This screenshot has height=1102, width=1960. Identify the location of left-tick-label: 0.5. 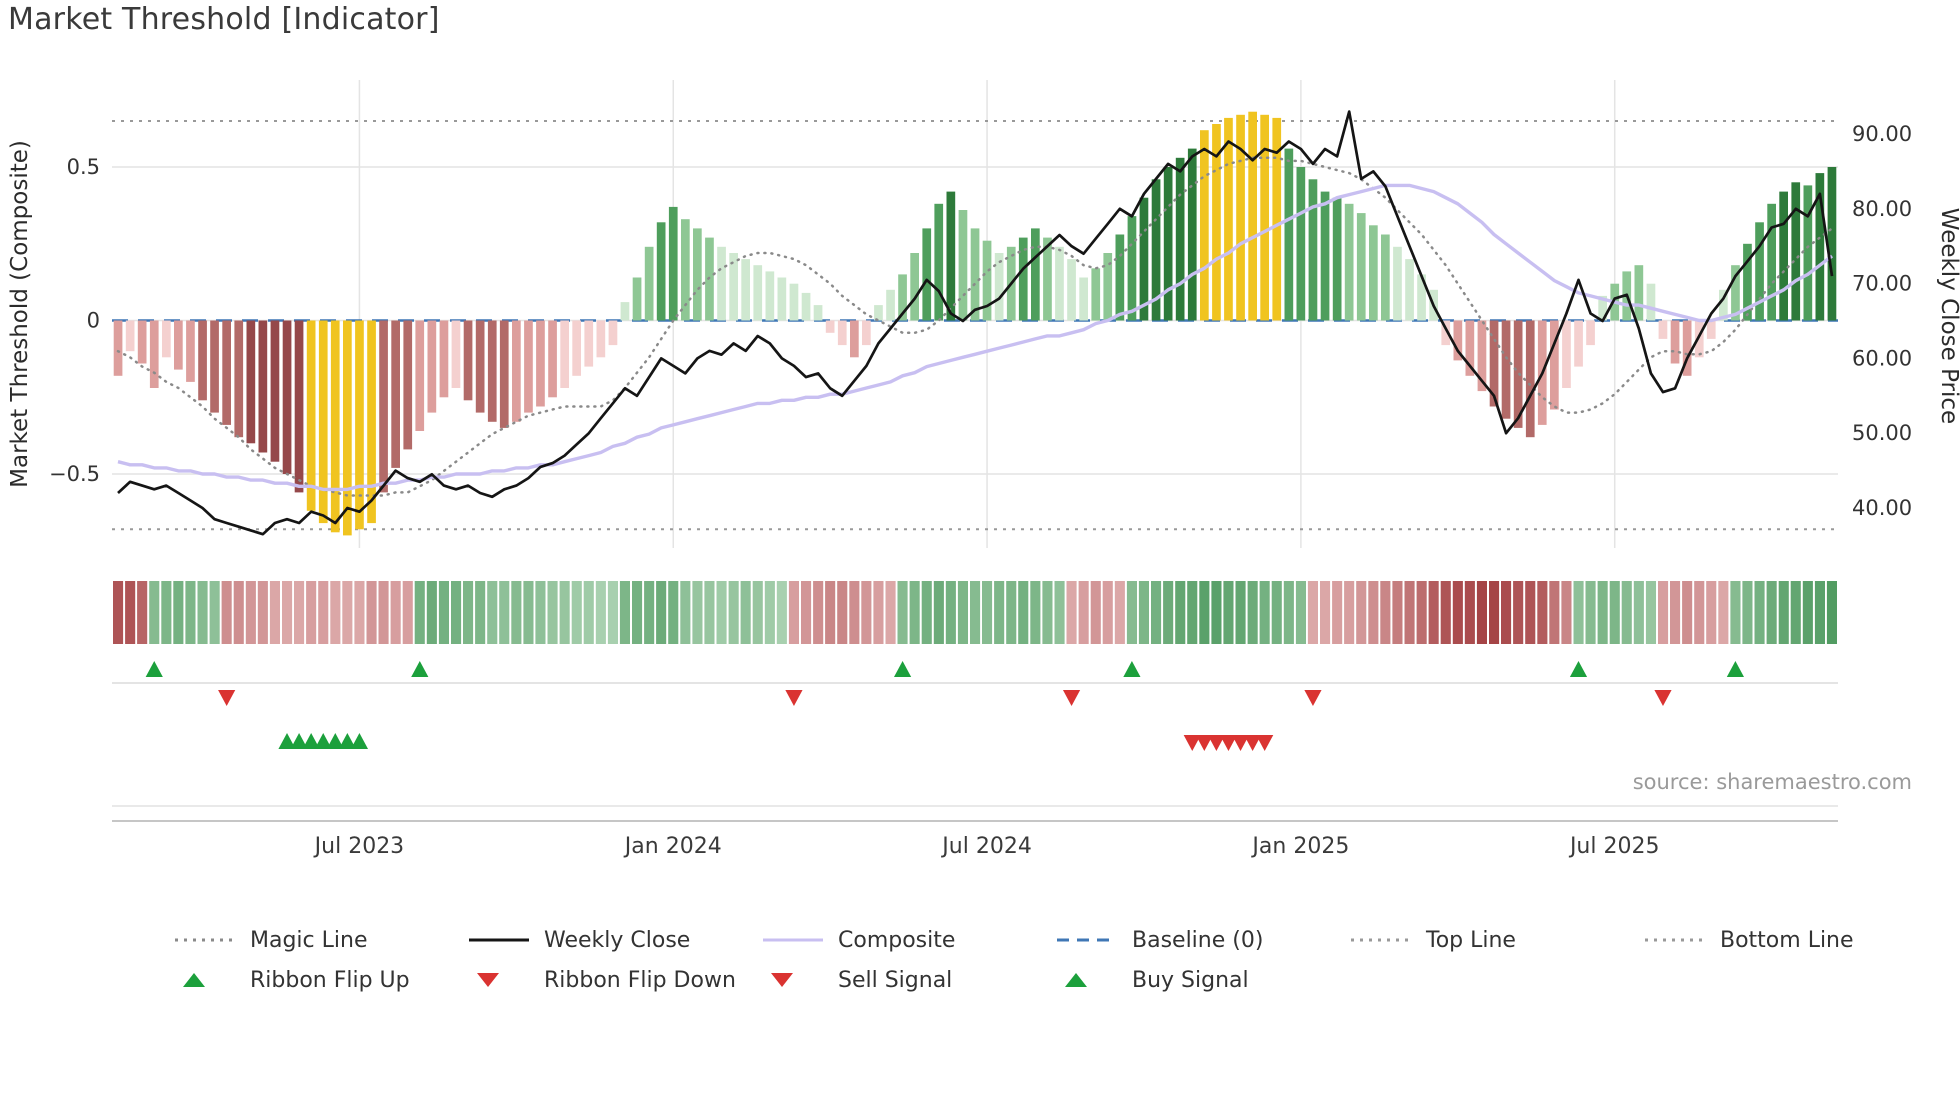
(83, 167).